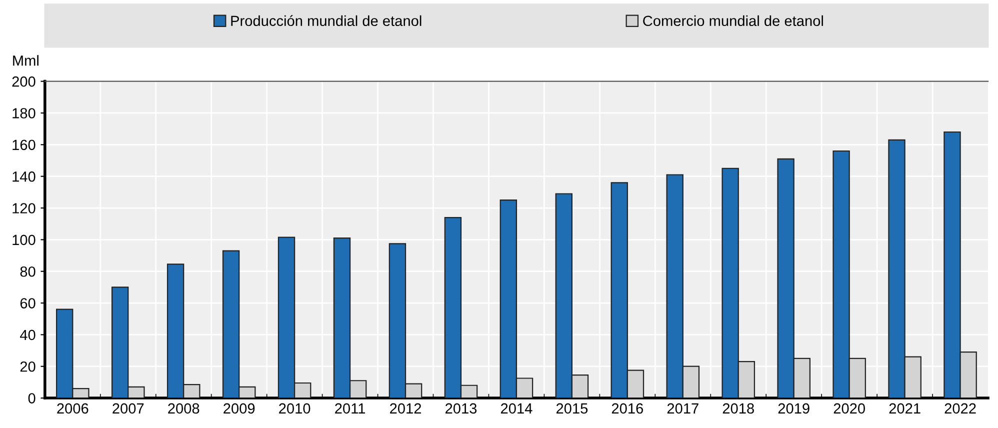 This screenshot has width=998, height=428. Describe the element at coordinates (326, 20) in the screenshot. I see `legend-label: Producción mundial de etanol` at that location.